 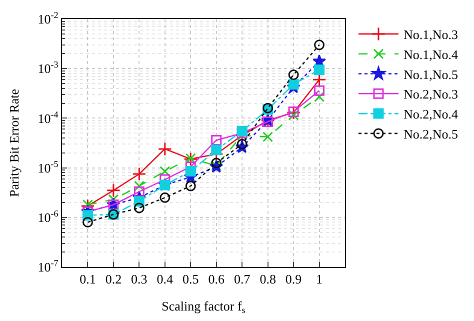 I want to click on x-tick-label: 0.9, so click(x=293, y=279).